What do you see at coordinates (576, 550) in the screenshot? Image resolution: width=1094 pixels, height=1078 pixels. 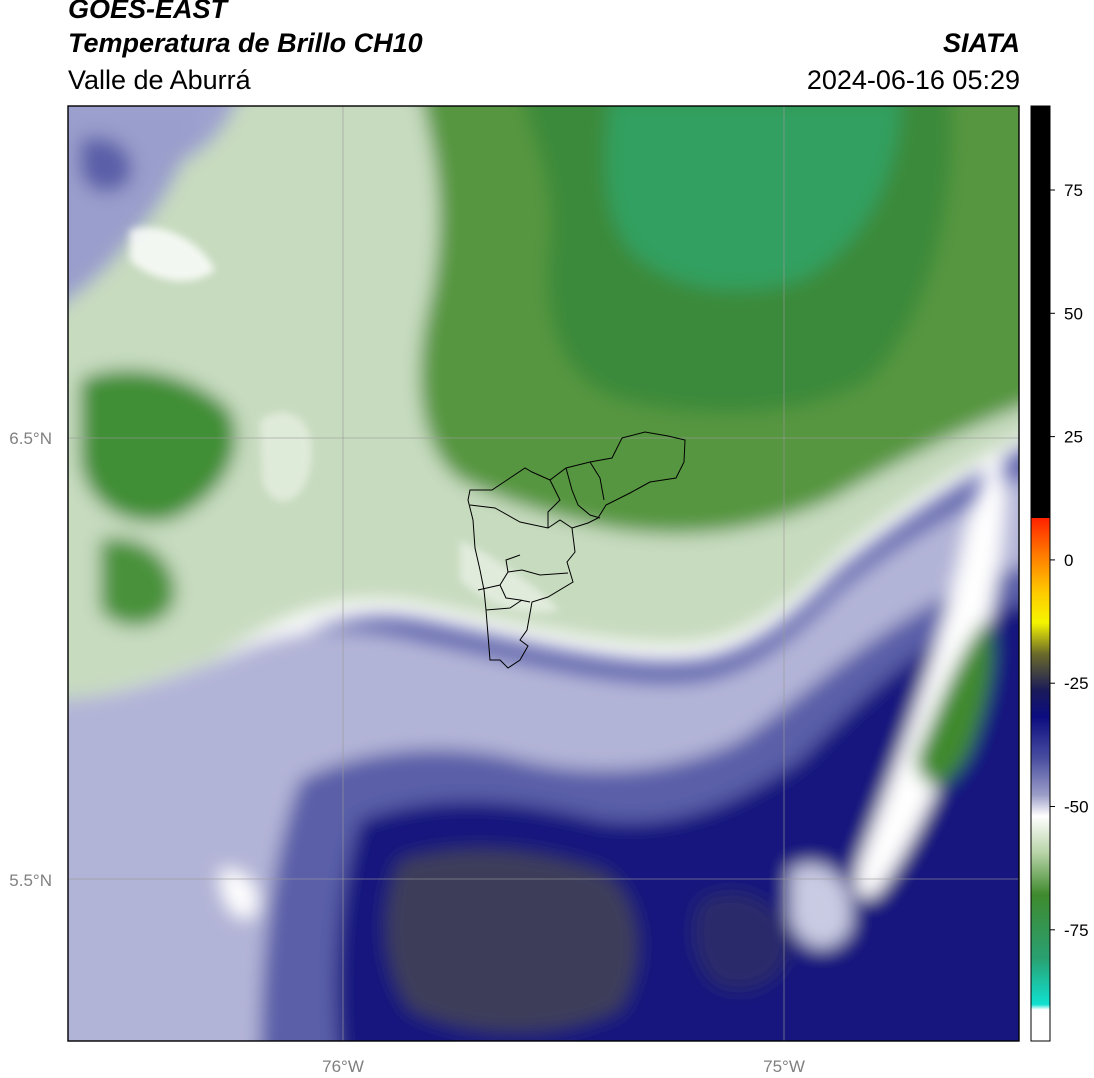 I see `municipal-boundaries` at bounding box center [576, 550].